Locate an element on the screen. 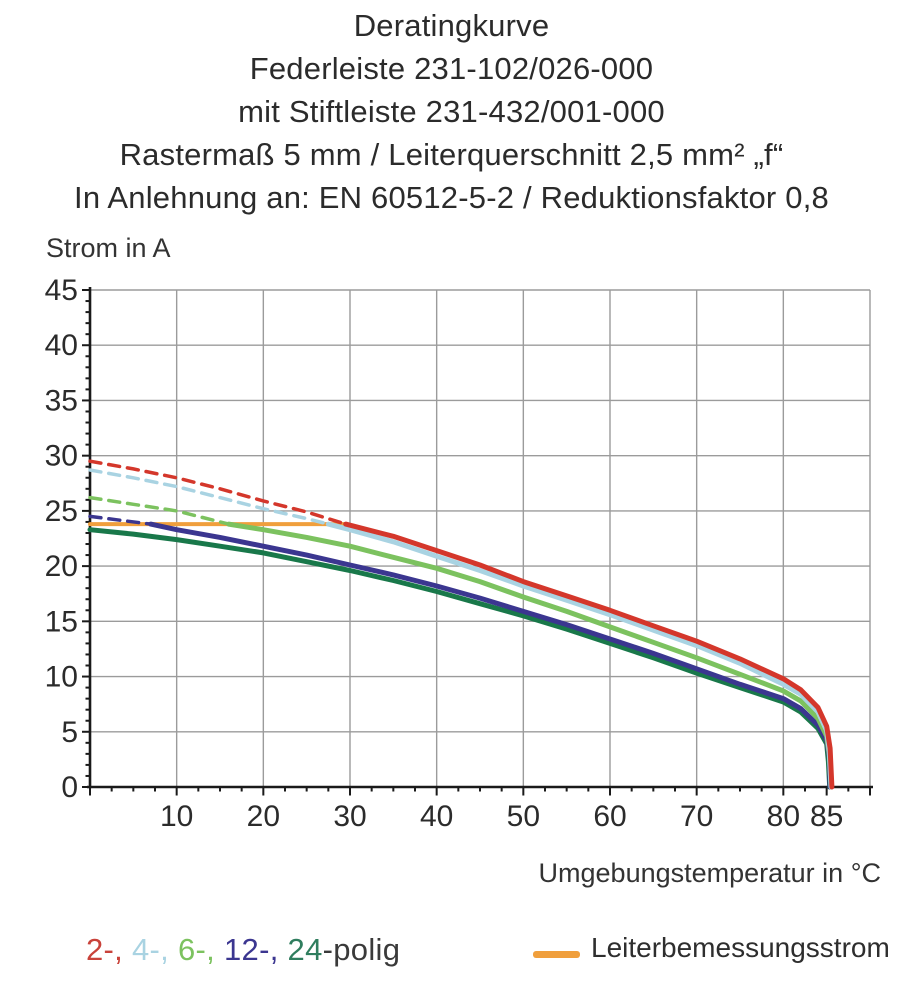 Image resolution: width=903 pixels, height=1000 pixels. x-axis-title: Umgebungstemperatur in °C is located at coordinates (709, 873).